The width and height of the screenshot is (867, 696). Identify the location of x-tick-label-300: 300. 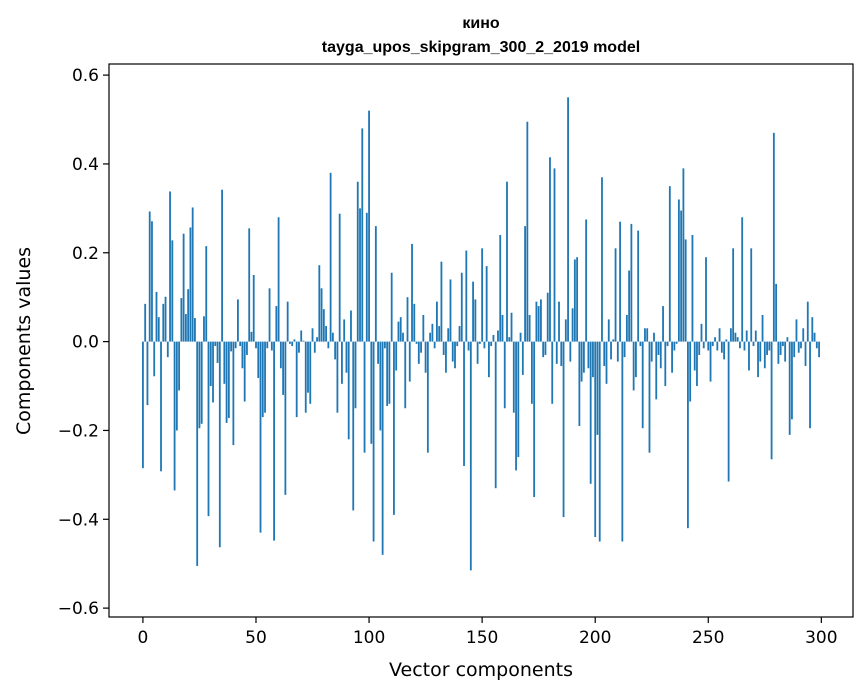
(821, 638).